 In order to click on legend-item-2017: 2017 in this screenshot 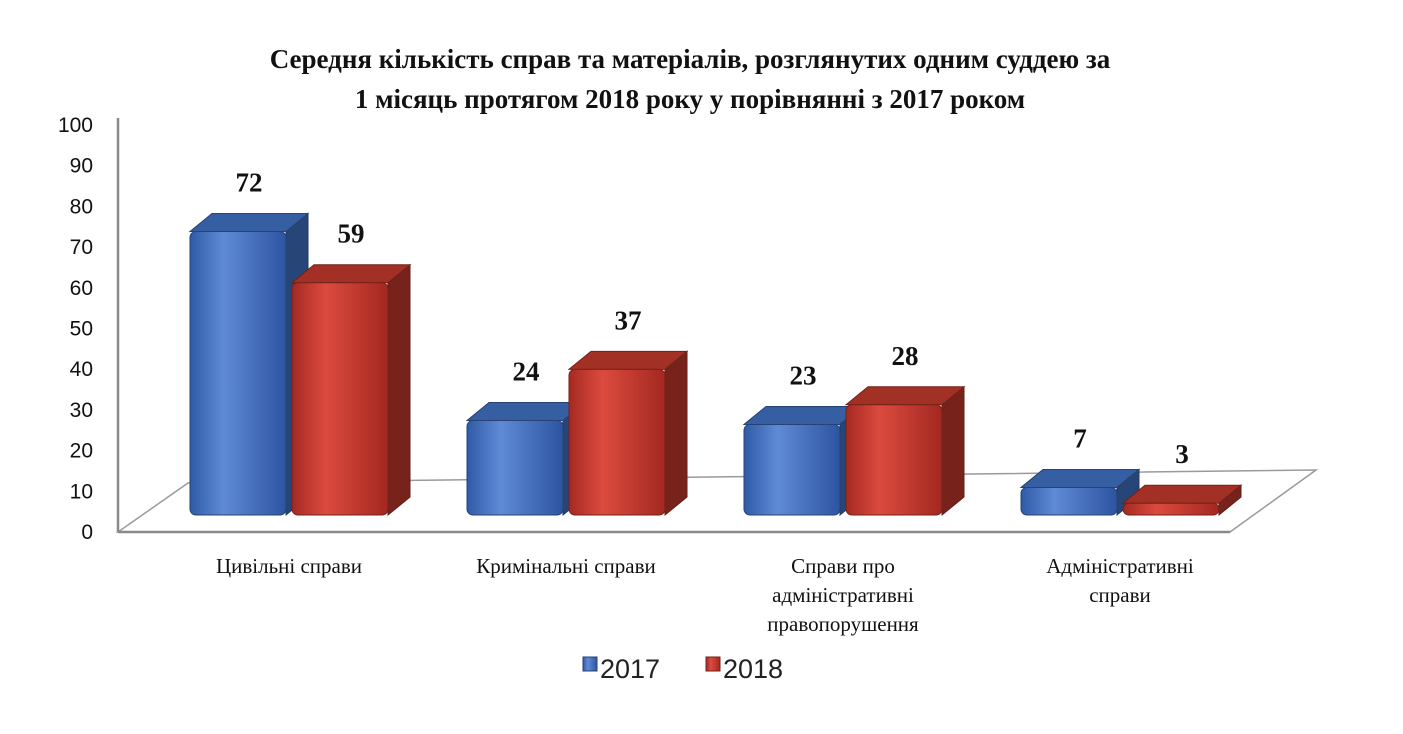, I will do `click(621, 669)`.